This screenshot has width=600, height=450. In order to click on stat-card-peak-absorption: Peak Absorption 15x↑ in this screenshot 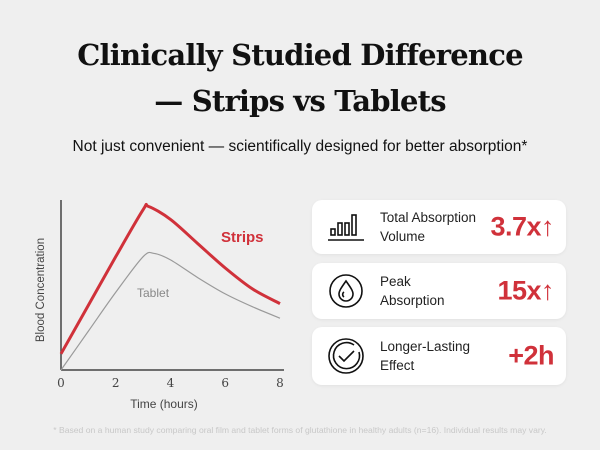, I will do `click(439, 291)`.